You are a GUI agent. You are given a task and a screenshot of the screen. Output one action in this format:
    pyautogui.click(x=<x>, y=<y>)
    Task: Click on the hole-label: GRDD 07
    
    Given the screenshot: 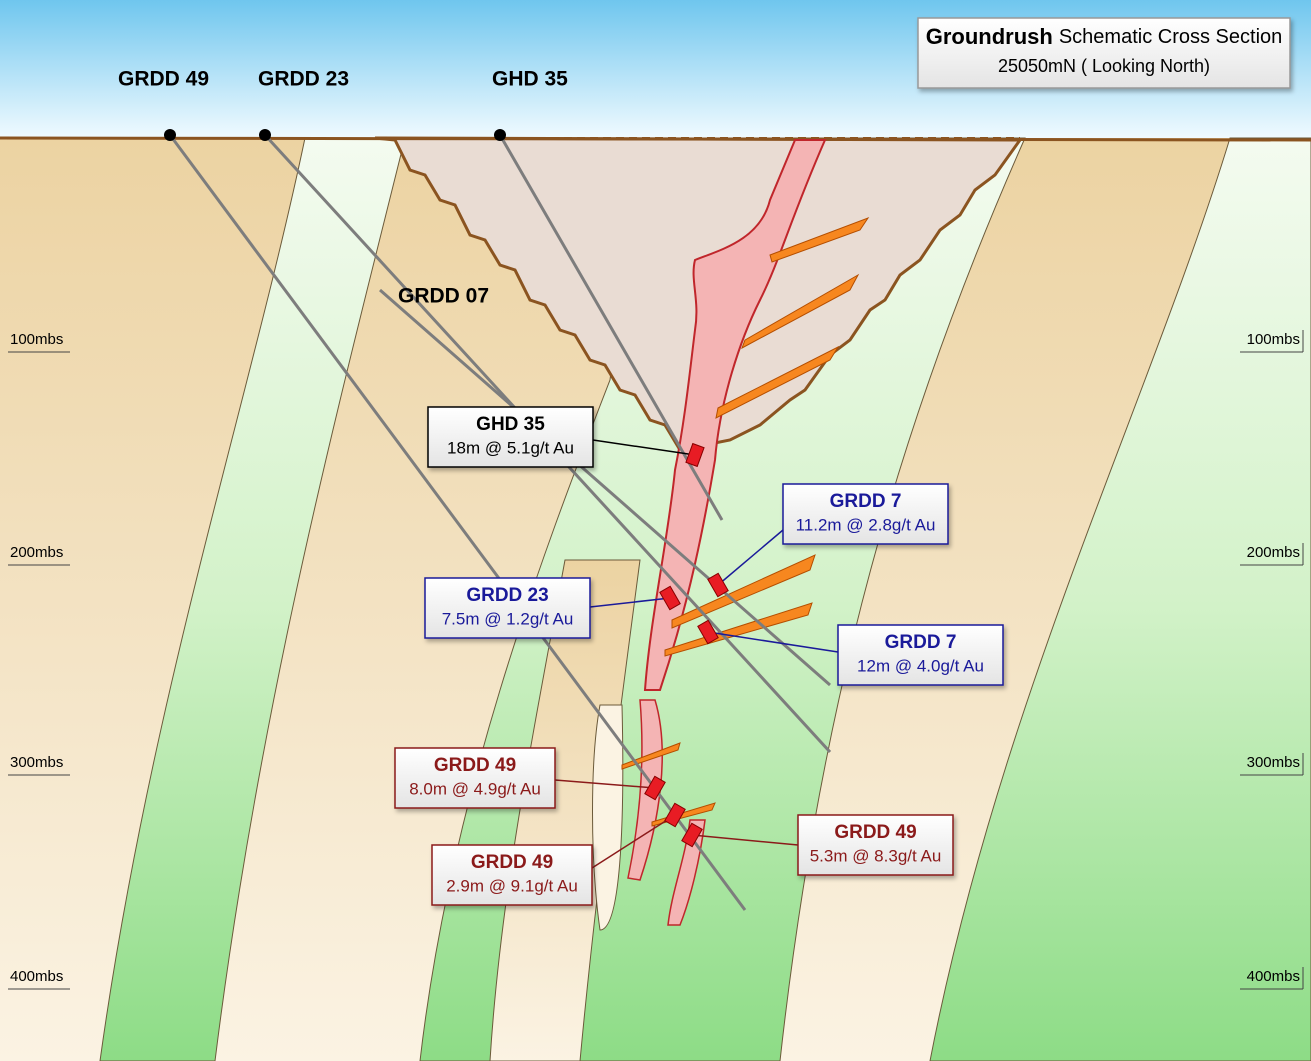 What is the action you would take?
    pyautogui.click(x=443, y=296)
    